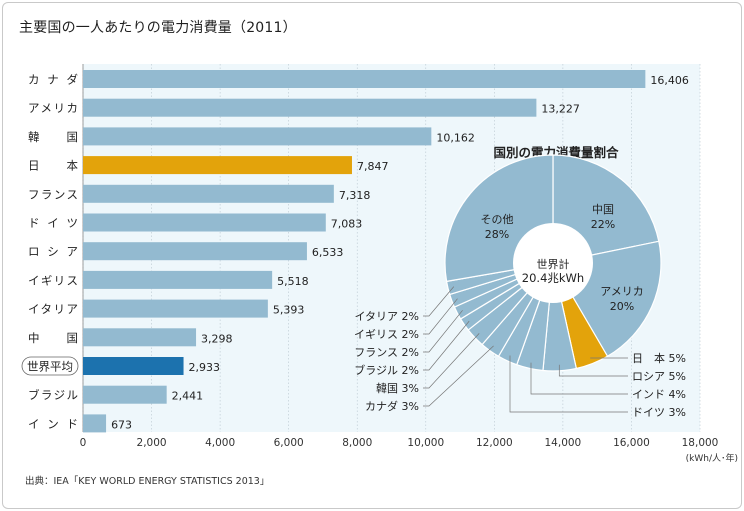 The width and height of the screenshot is (744, 511). I want to click on bar-value-label: 7,847, so click(373, 166).